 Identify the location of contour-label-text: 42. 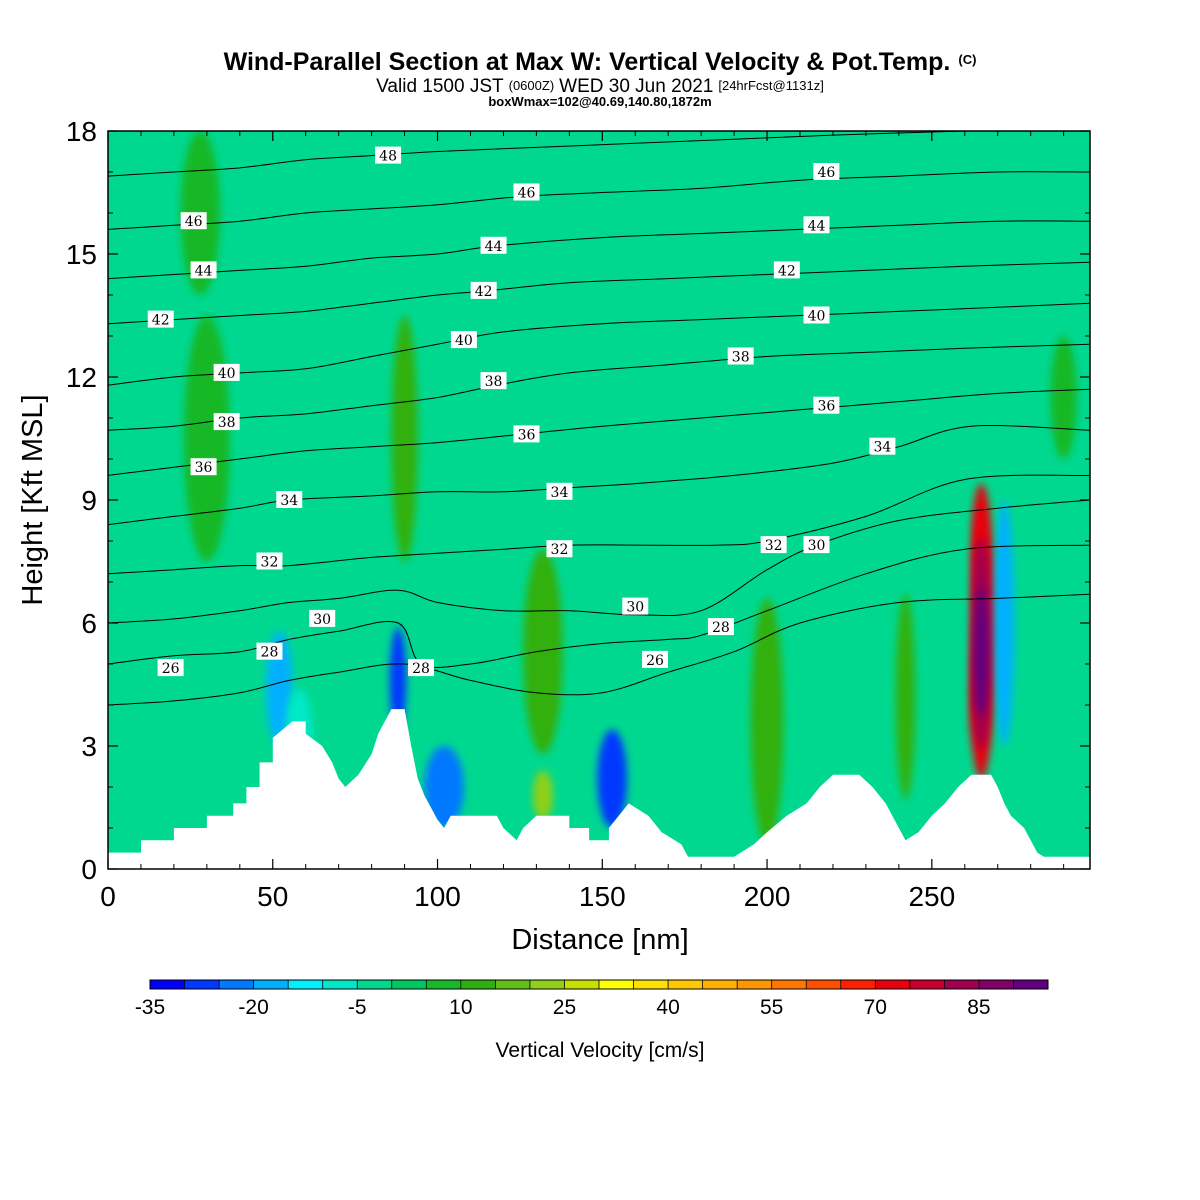
(161, 321).